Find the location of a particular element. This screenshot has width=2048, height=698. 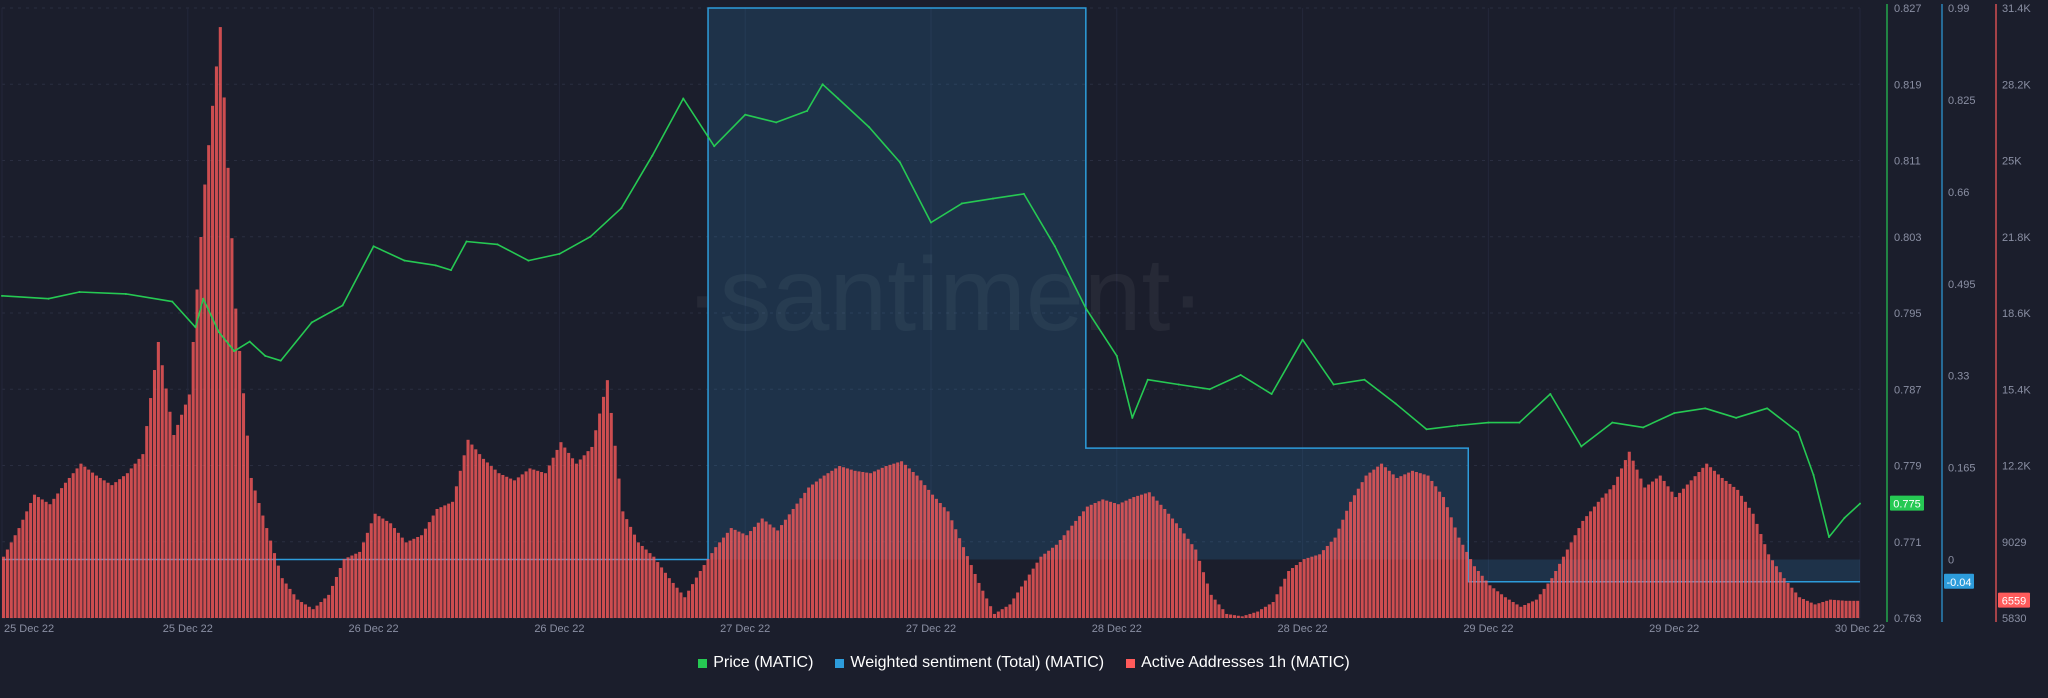

legend-label-addresses: Active Addresses 1h (MATIC) is located at coordinates (1245, 662).